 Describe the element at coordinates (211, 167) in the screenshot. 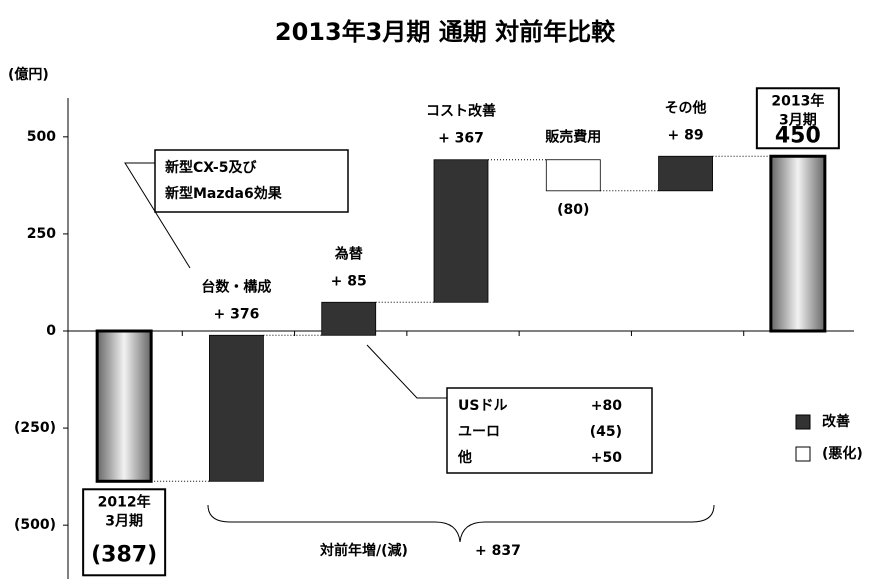

I see `callout-text: 新型CX-5及び` at that location.